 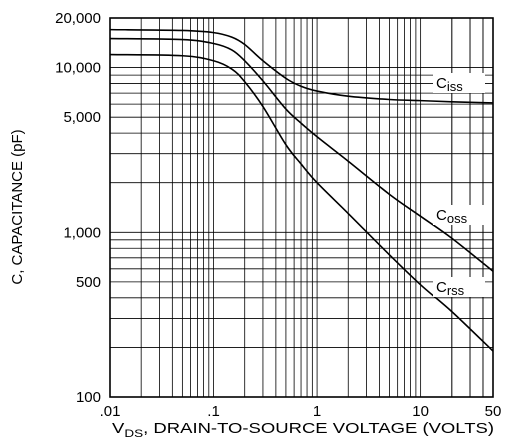 I want to click on y-tick-label: 100, so click(x=88, y=397).